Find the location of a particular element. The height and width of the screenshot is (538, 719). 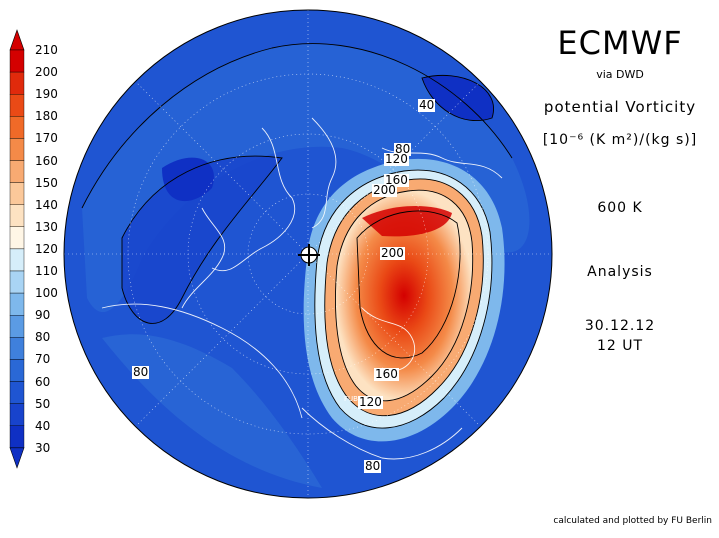

level-label: 600 K is located at coordinates (620, 208).